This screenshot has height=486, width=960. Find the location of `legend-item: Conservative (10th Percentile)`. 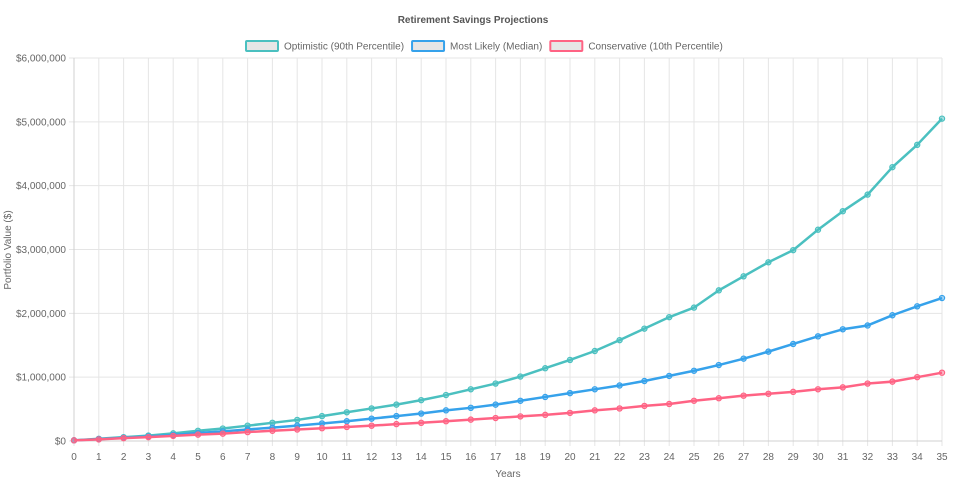

legend-item: Conservative (10th Percentile) is located at coordinates (636, 46).